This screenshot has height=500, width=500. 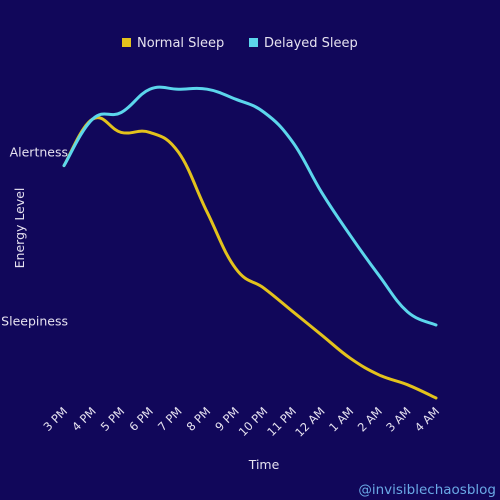 What do you see at coordinates (341, 419) in the screenshot?
I see `x-tick-label: 1 AM` at bounding box center [341, 419].